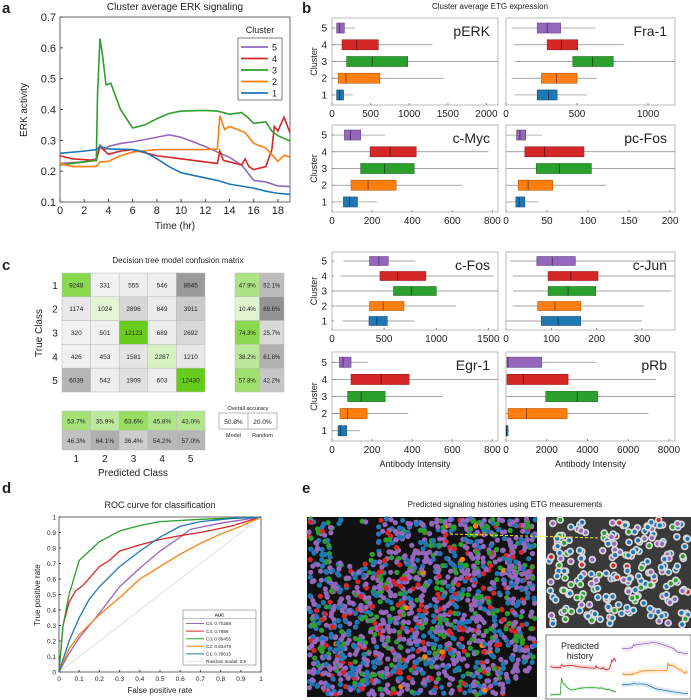 This screenshot has width=691, height=700. I want to click on col-summary-value: 53.7%, so click(76, 421).